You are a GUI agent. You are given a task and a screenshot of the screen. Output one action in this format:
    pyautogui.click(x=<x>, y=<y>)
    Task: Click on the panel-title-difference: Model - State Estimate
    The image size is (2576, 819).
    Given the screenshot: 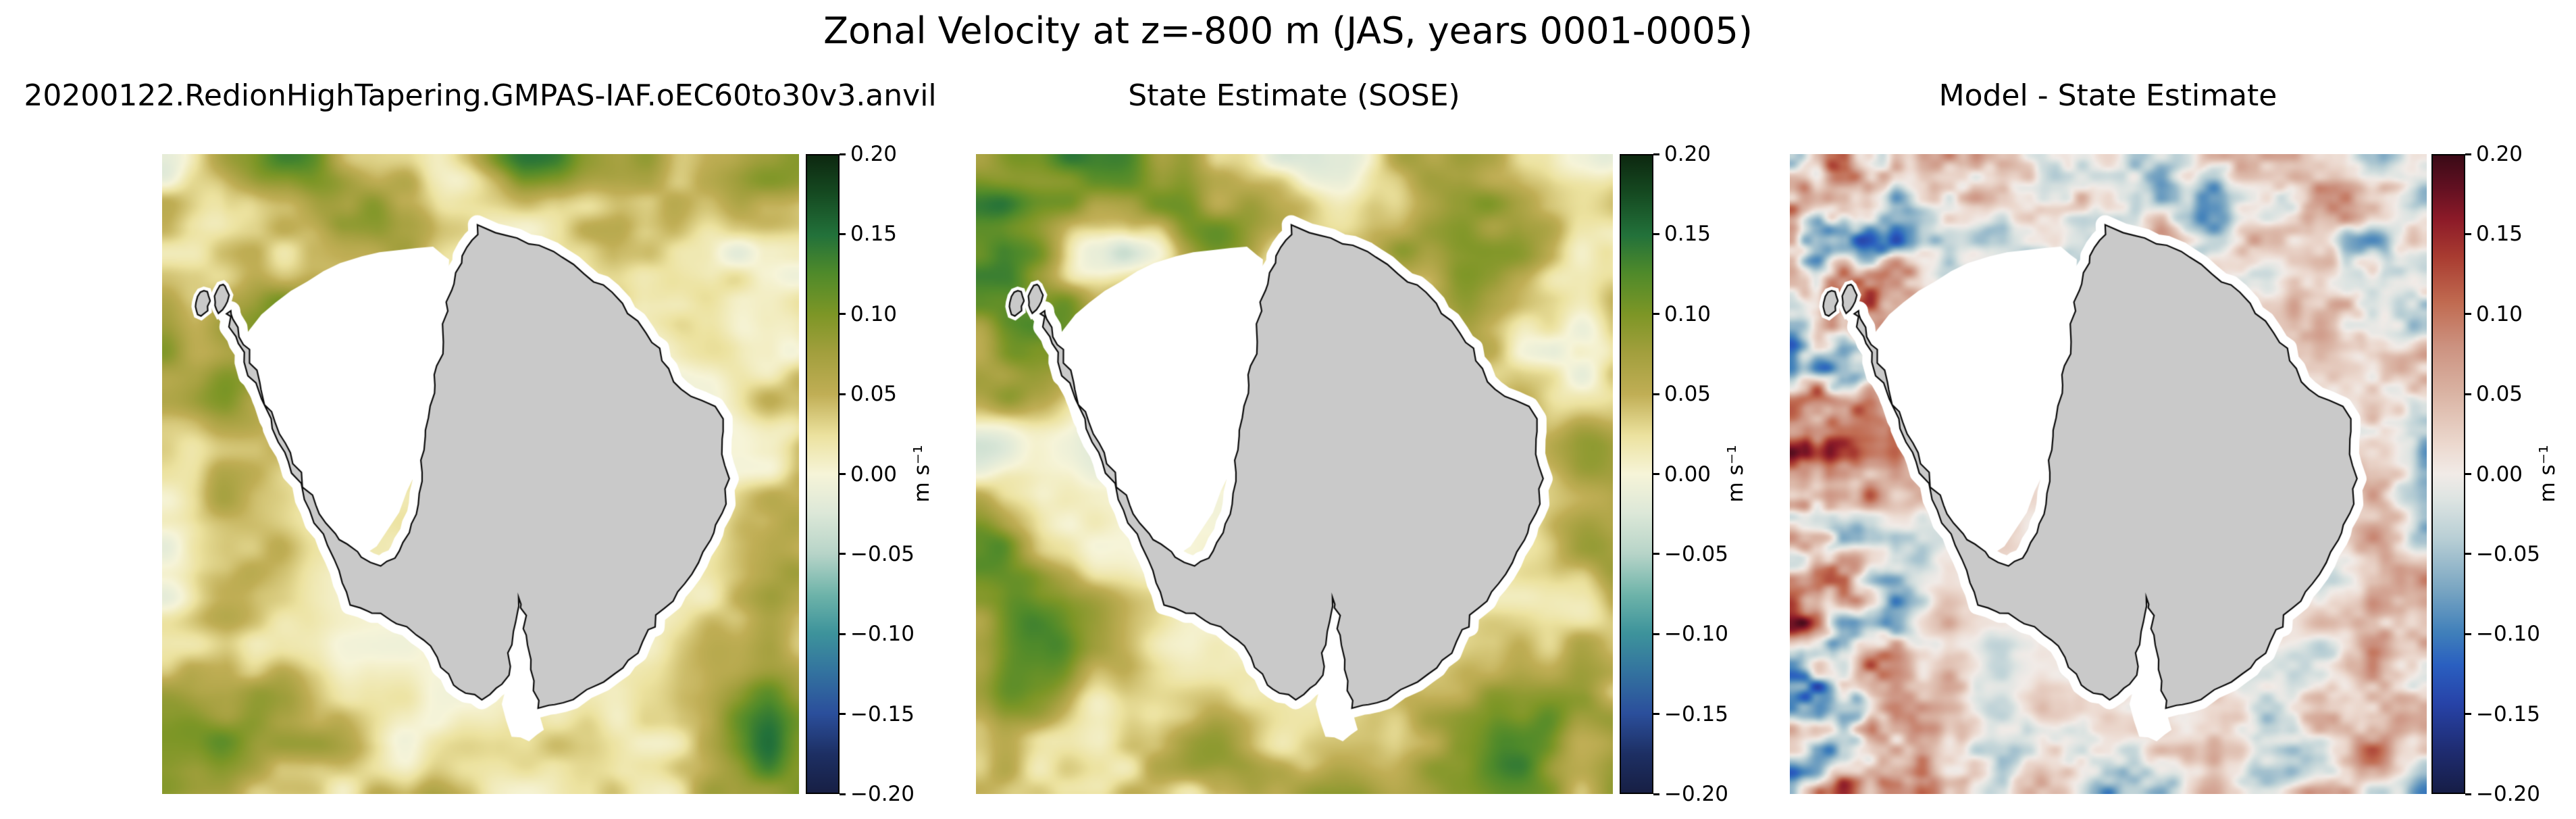 What is the action you would take?
    pyautogui.click(x=2107, y=96)
    